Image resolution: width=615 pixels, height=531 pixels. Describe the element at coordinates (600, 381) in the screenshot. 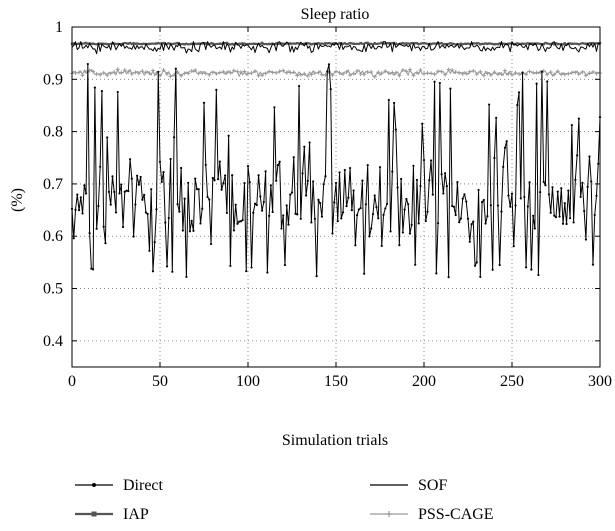

I see `x-tick-label: 300` at that location.